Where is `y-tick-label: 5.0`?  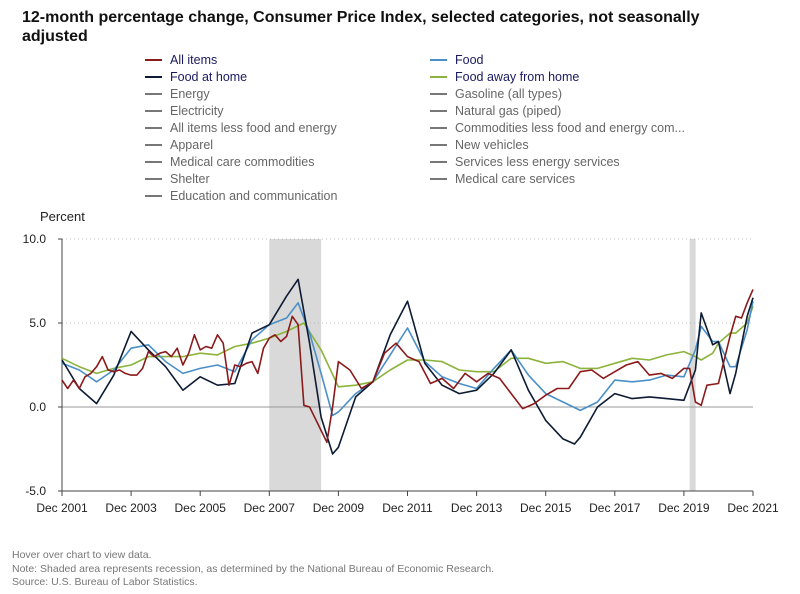 y-tick-label: 5.0 is located at coordinates (37, 323).